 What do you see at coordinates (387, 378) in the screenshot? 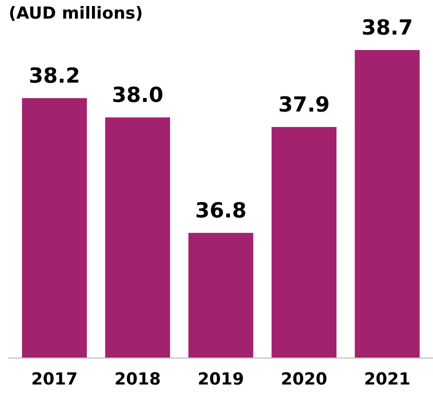
I see `x-tick-label: 2021` at bounding box center [387, 378].